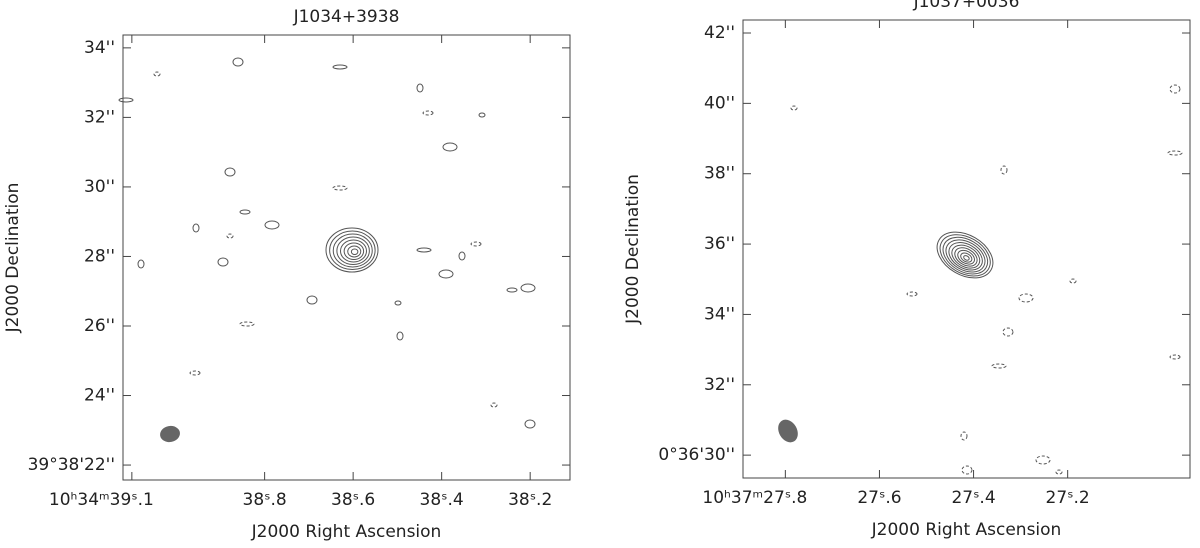 The height and width of the screenshot is (548, 1200). Describe the element at coordinates (101, 500) in the screenshot. I see `x-tick-label: 10ʰ34ᵐ39ˢ.1` at that location.